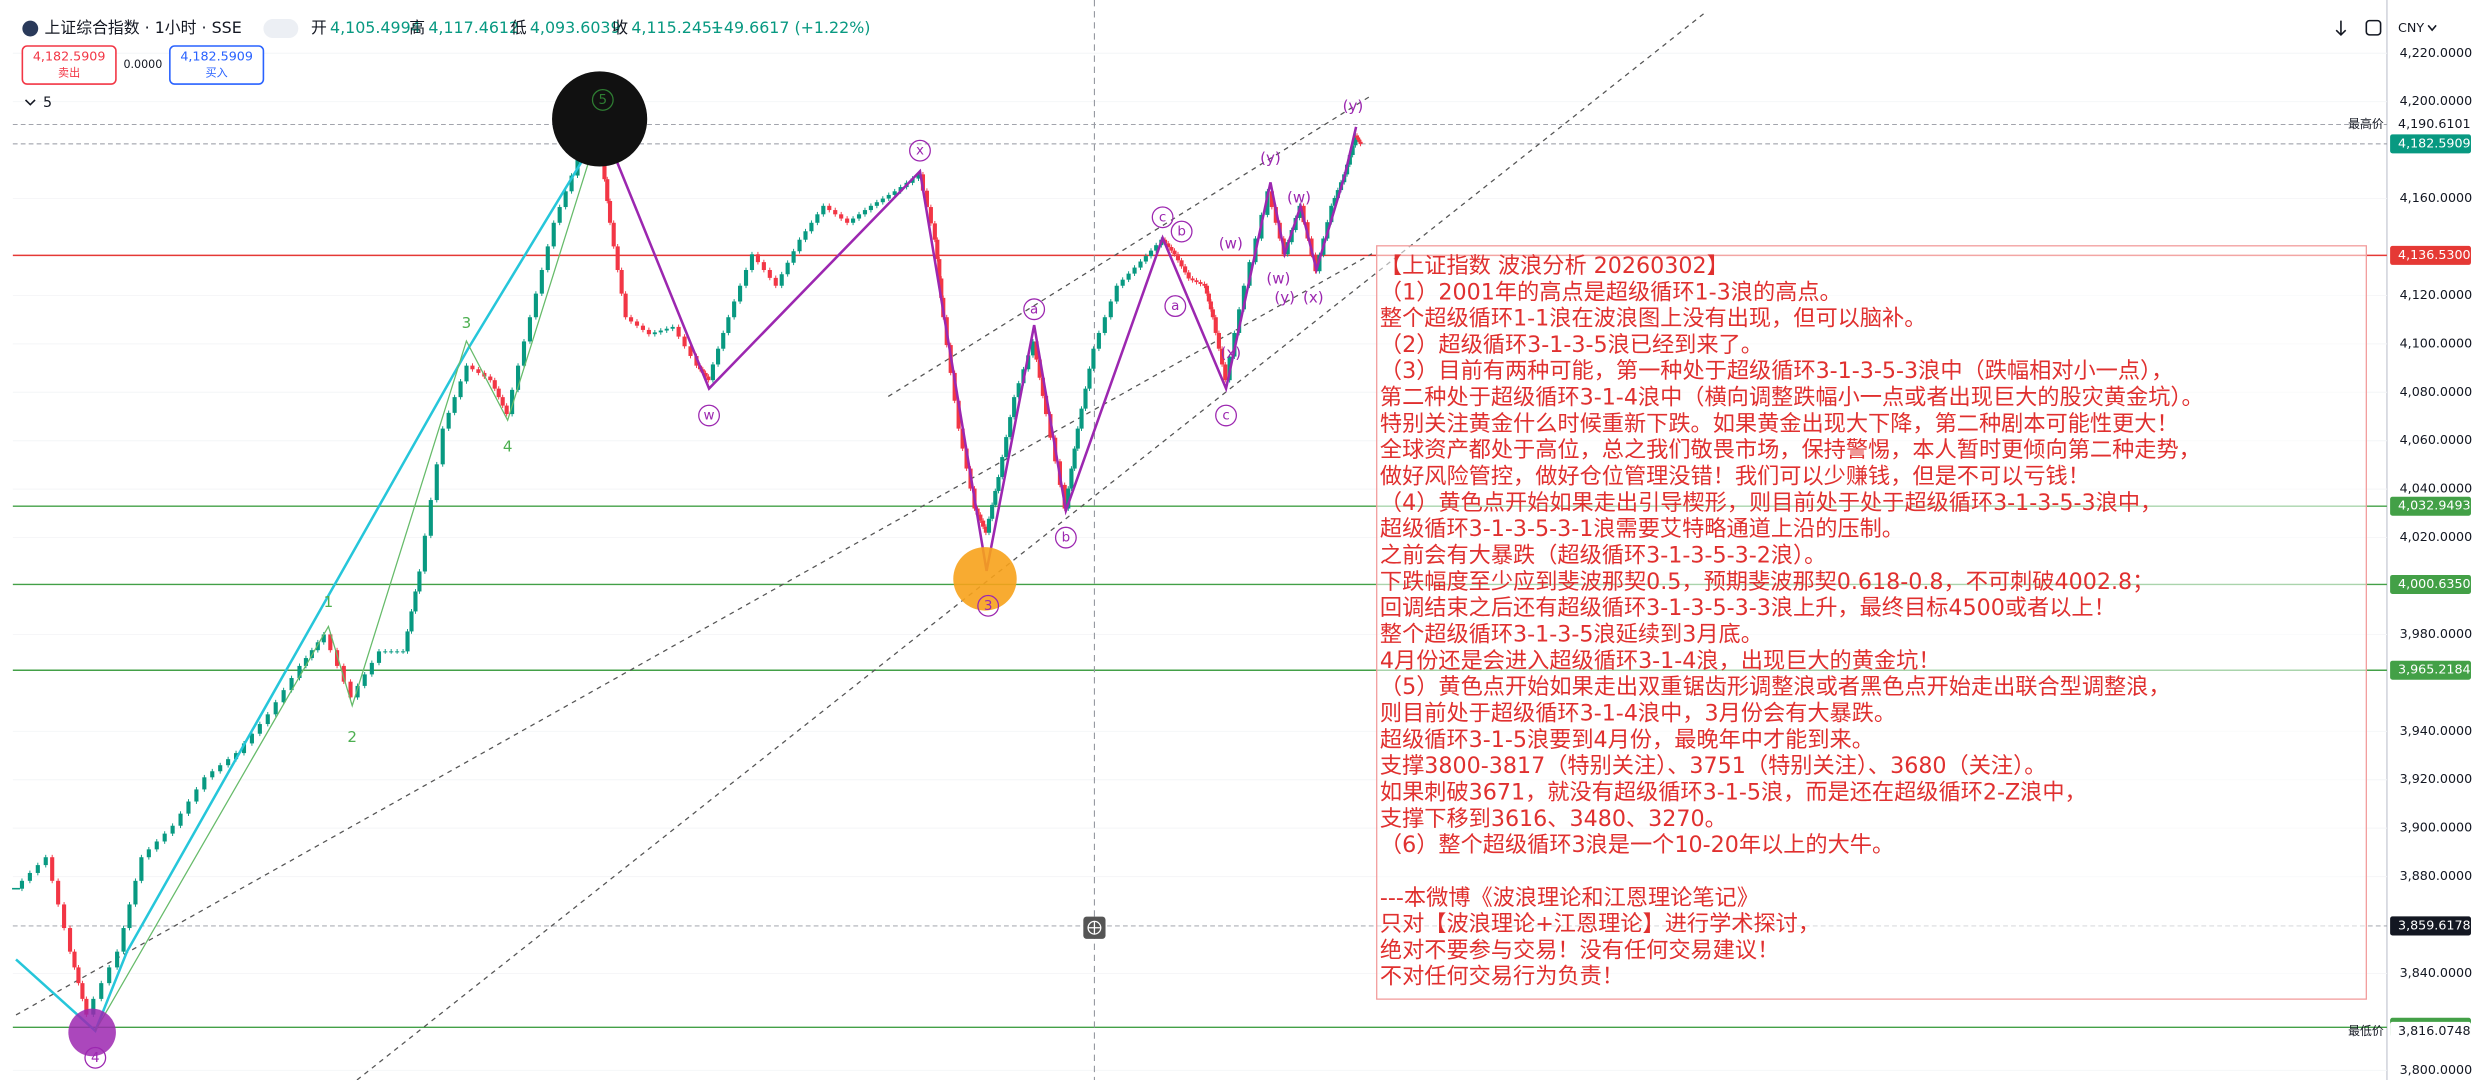 The image size is (2487, 1080). Describe the element at coordinates (375, 27) in the screenshot. I see `ohlc-value: 4,105.4994` at that location.